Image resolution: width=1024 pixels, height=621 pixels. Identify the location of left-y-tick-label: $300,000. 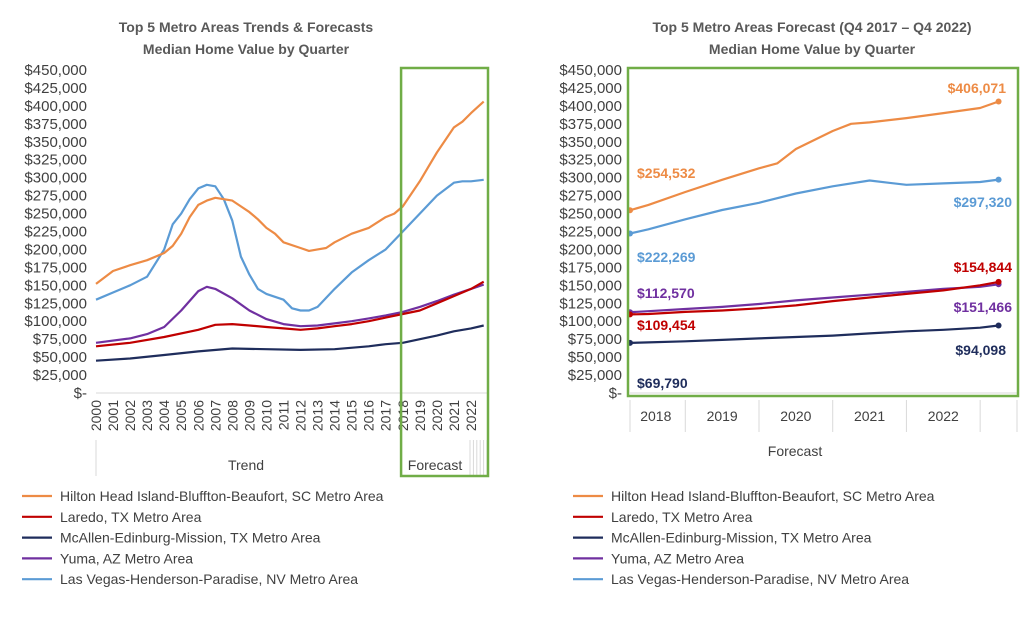
(55, 178).